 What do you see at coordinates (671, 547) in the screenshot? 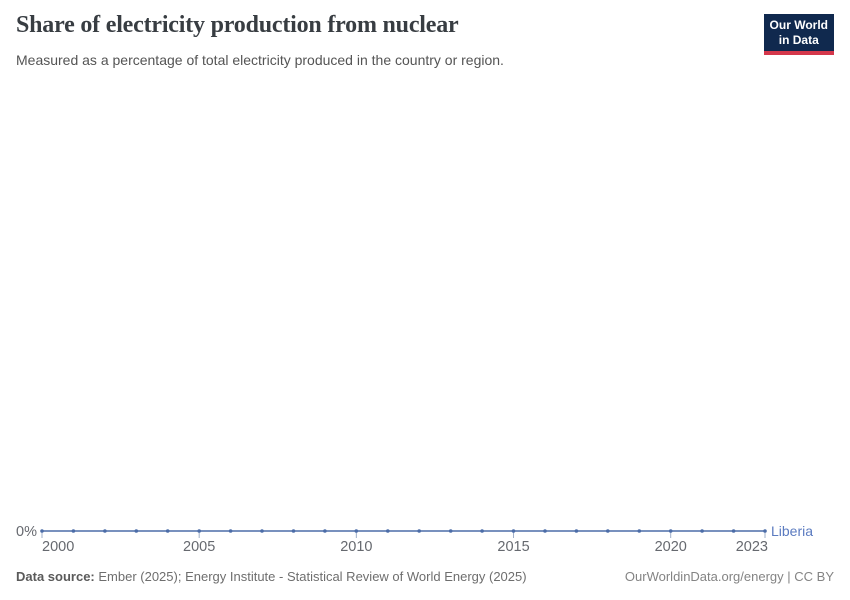
I see `x-axis-tick-label: 2020` at bounding box center [671, 547].